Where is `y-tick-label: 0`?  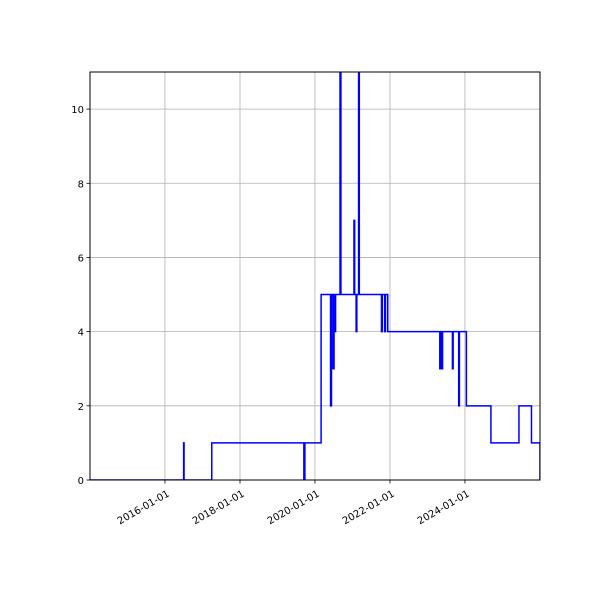 y-tick-label: 0 is located at coordinates (81, 481).